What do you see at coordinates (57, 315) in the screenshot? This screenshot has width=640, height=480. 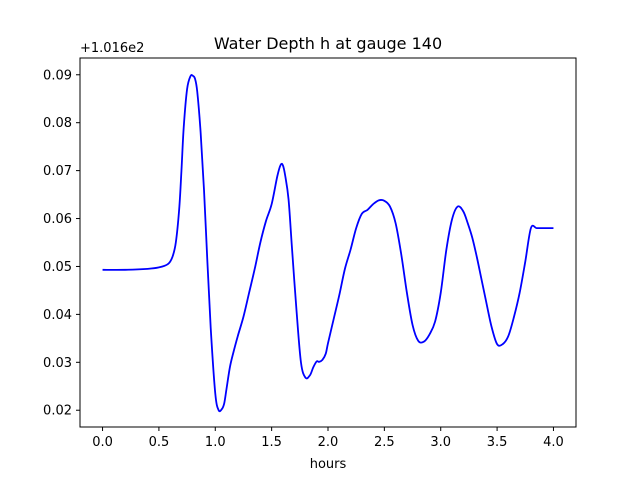 I see `y-tick-label: 0.04` at bounding box center [57, 315].